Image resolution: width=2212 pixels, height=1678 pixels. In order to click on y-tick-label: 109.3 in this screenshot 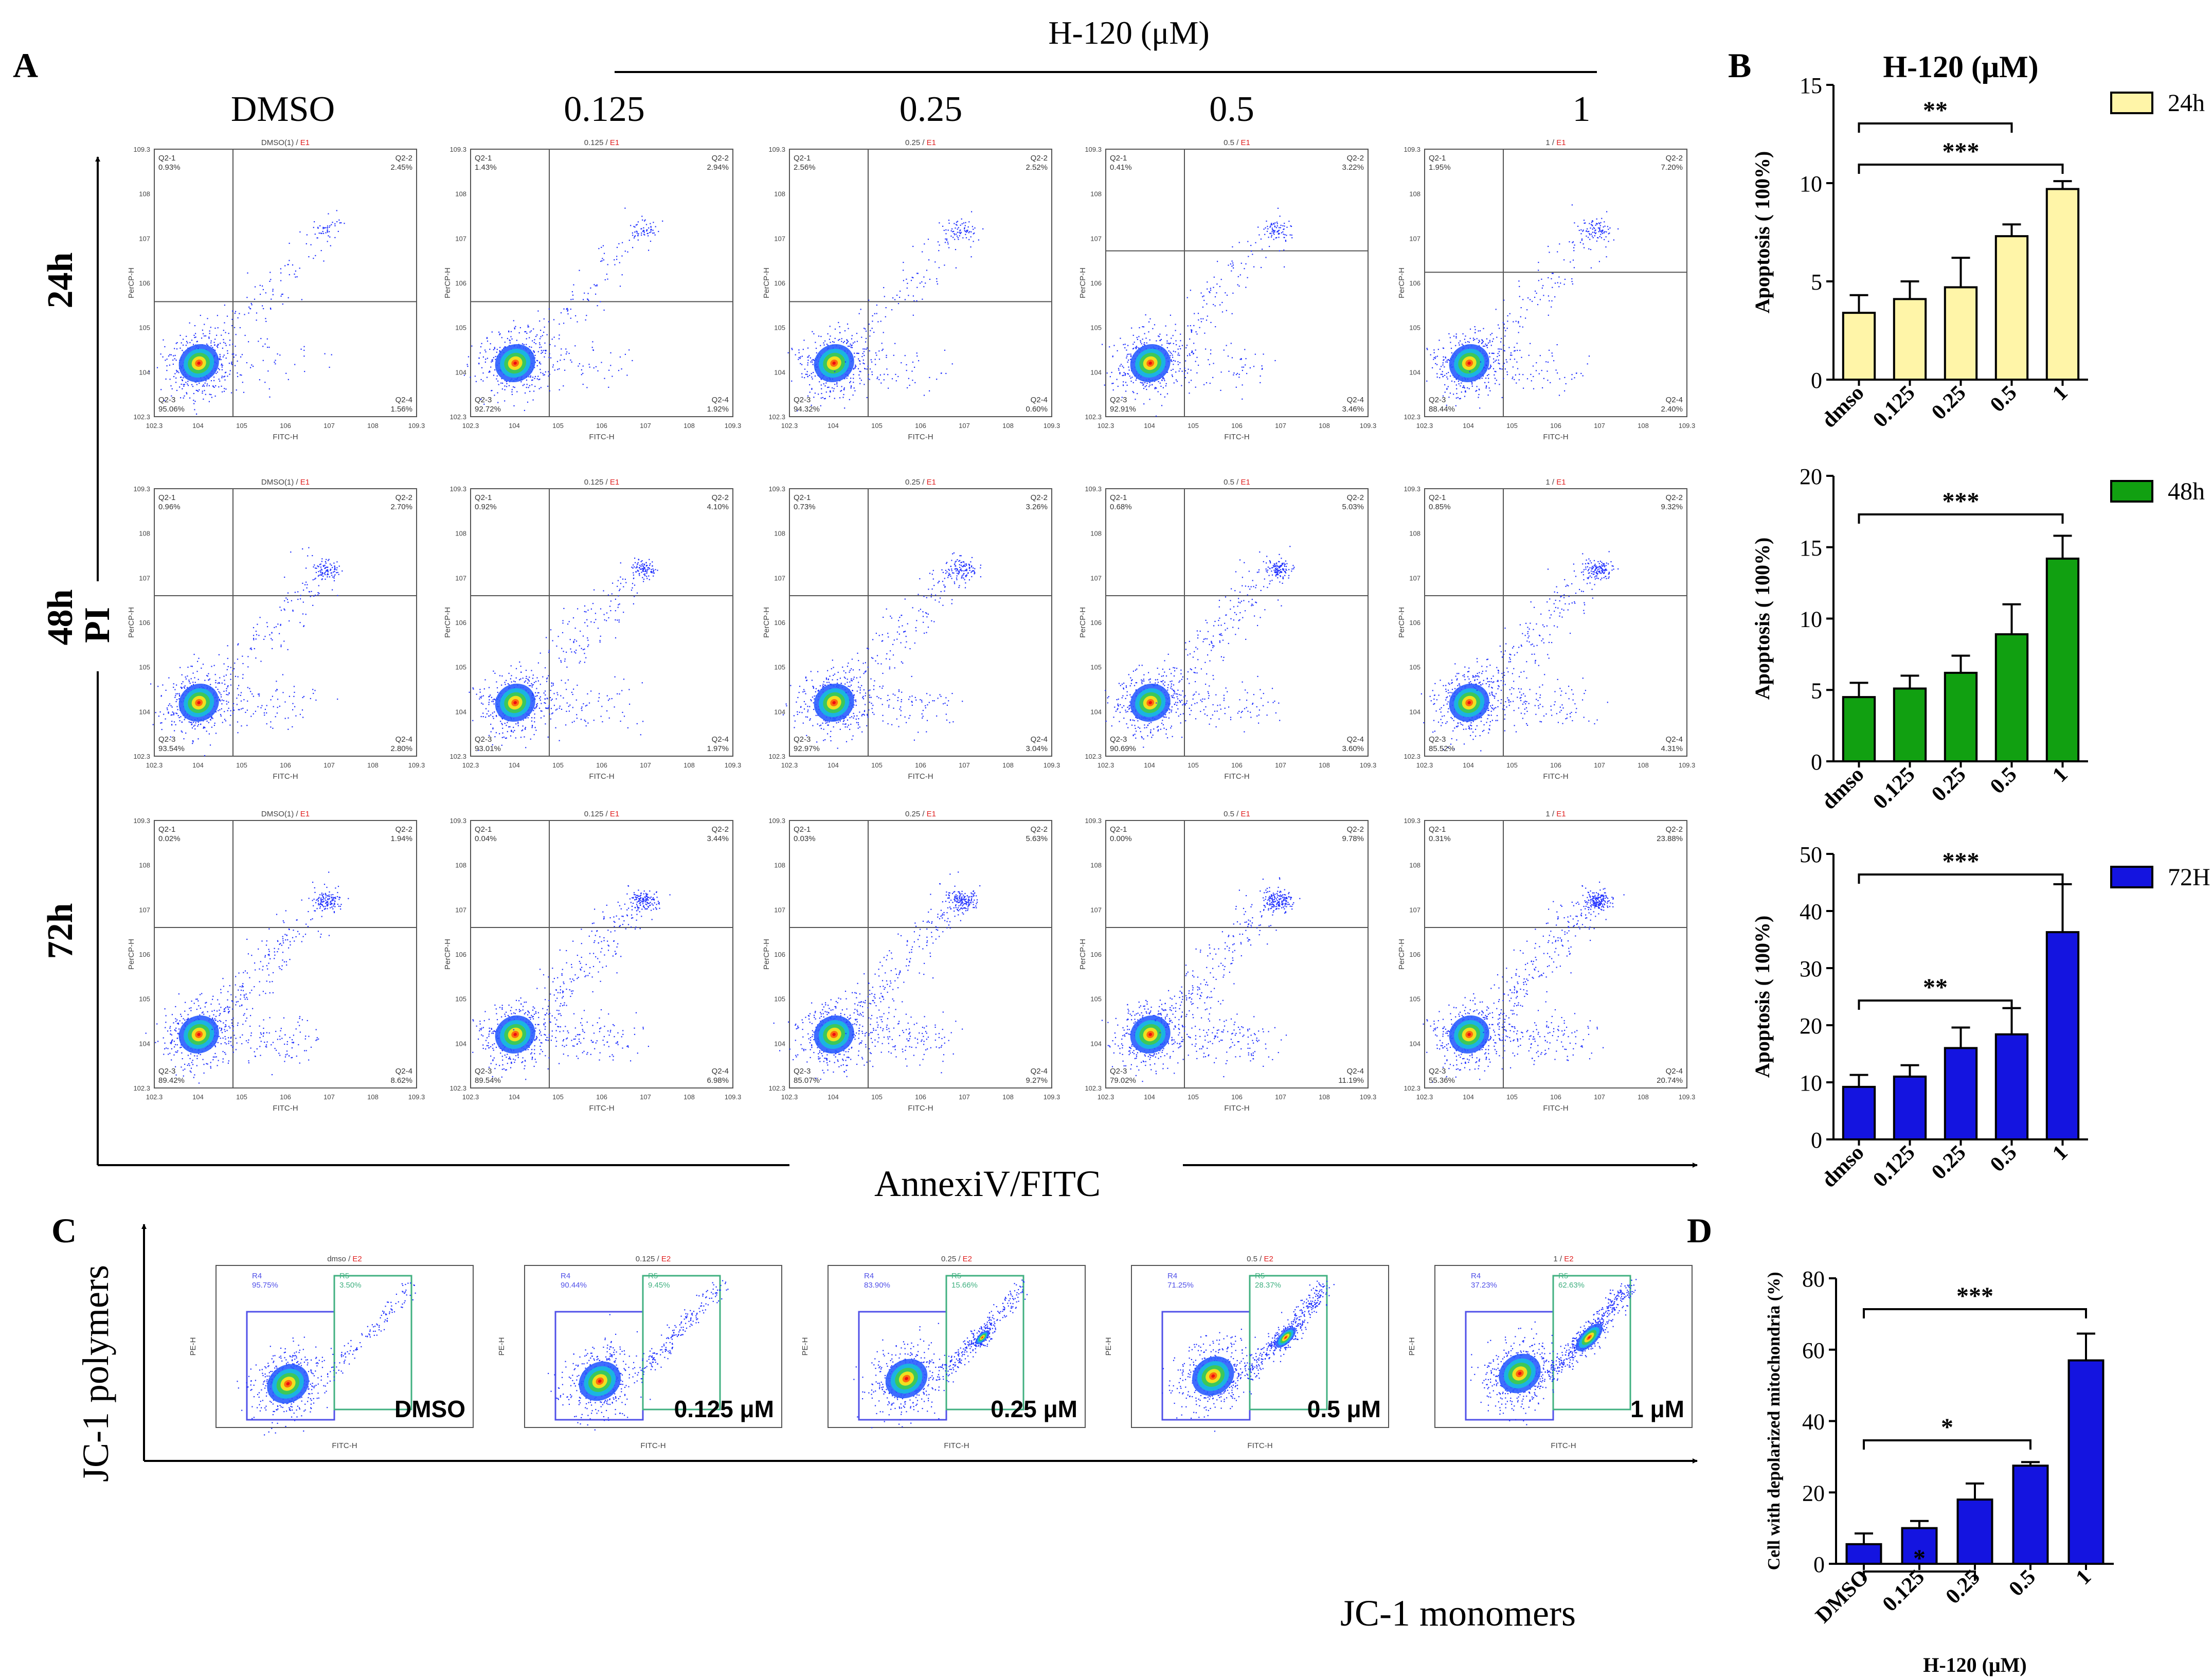, I will do `click(776, 149)`.